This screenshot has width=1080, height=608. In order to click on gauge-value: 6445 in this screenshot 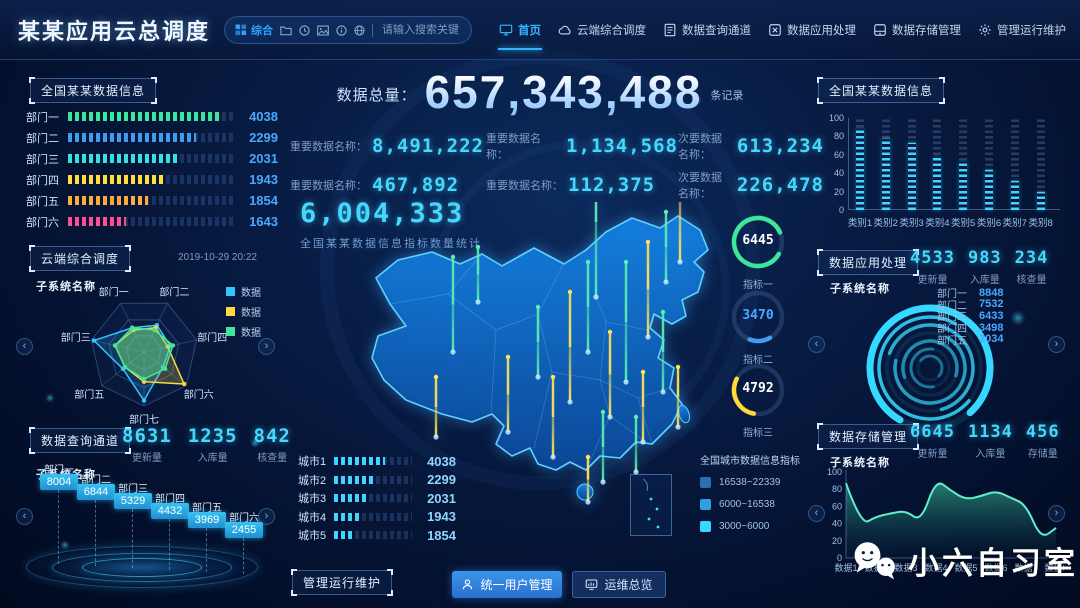, I will do `click(758, 240)`.